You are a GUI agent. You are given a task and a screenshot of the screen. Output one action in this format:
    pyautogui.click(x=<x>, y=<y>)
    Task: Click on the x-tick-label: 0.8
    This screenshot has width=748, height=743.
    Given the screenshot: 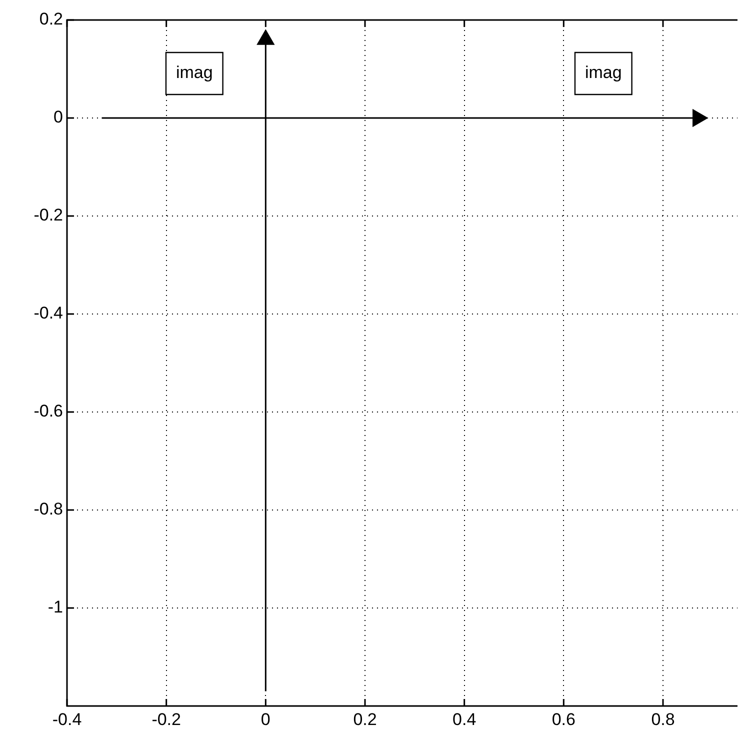 What is the action you would take?
    pyautogui.click(x=663, y=719)
    